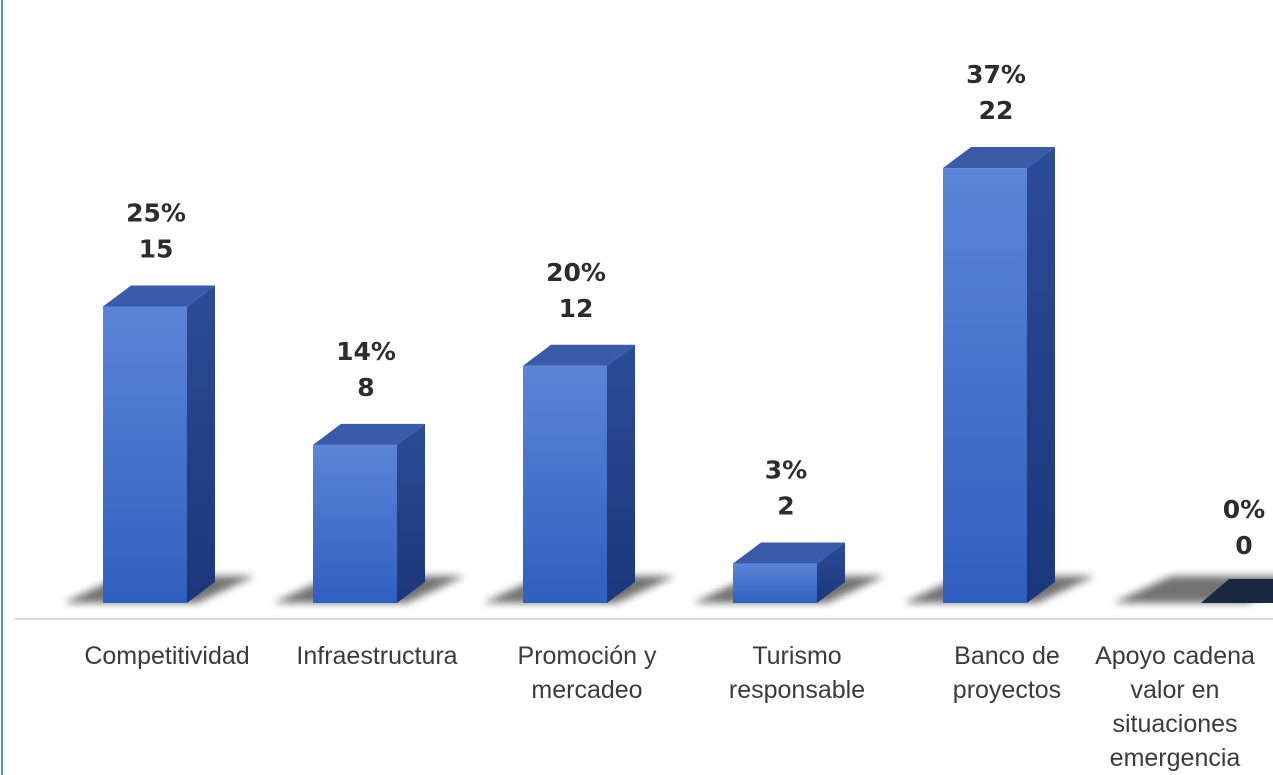  What do you see at coordinates (1174, 724) in the screenshot?
I see `category-label: situaciones` at bounding box center [1174, 724].